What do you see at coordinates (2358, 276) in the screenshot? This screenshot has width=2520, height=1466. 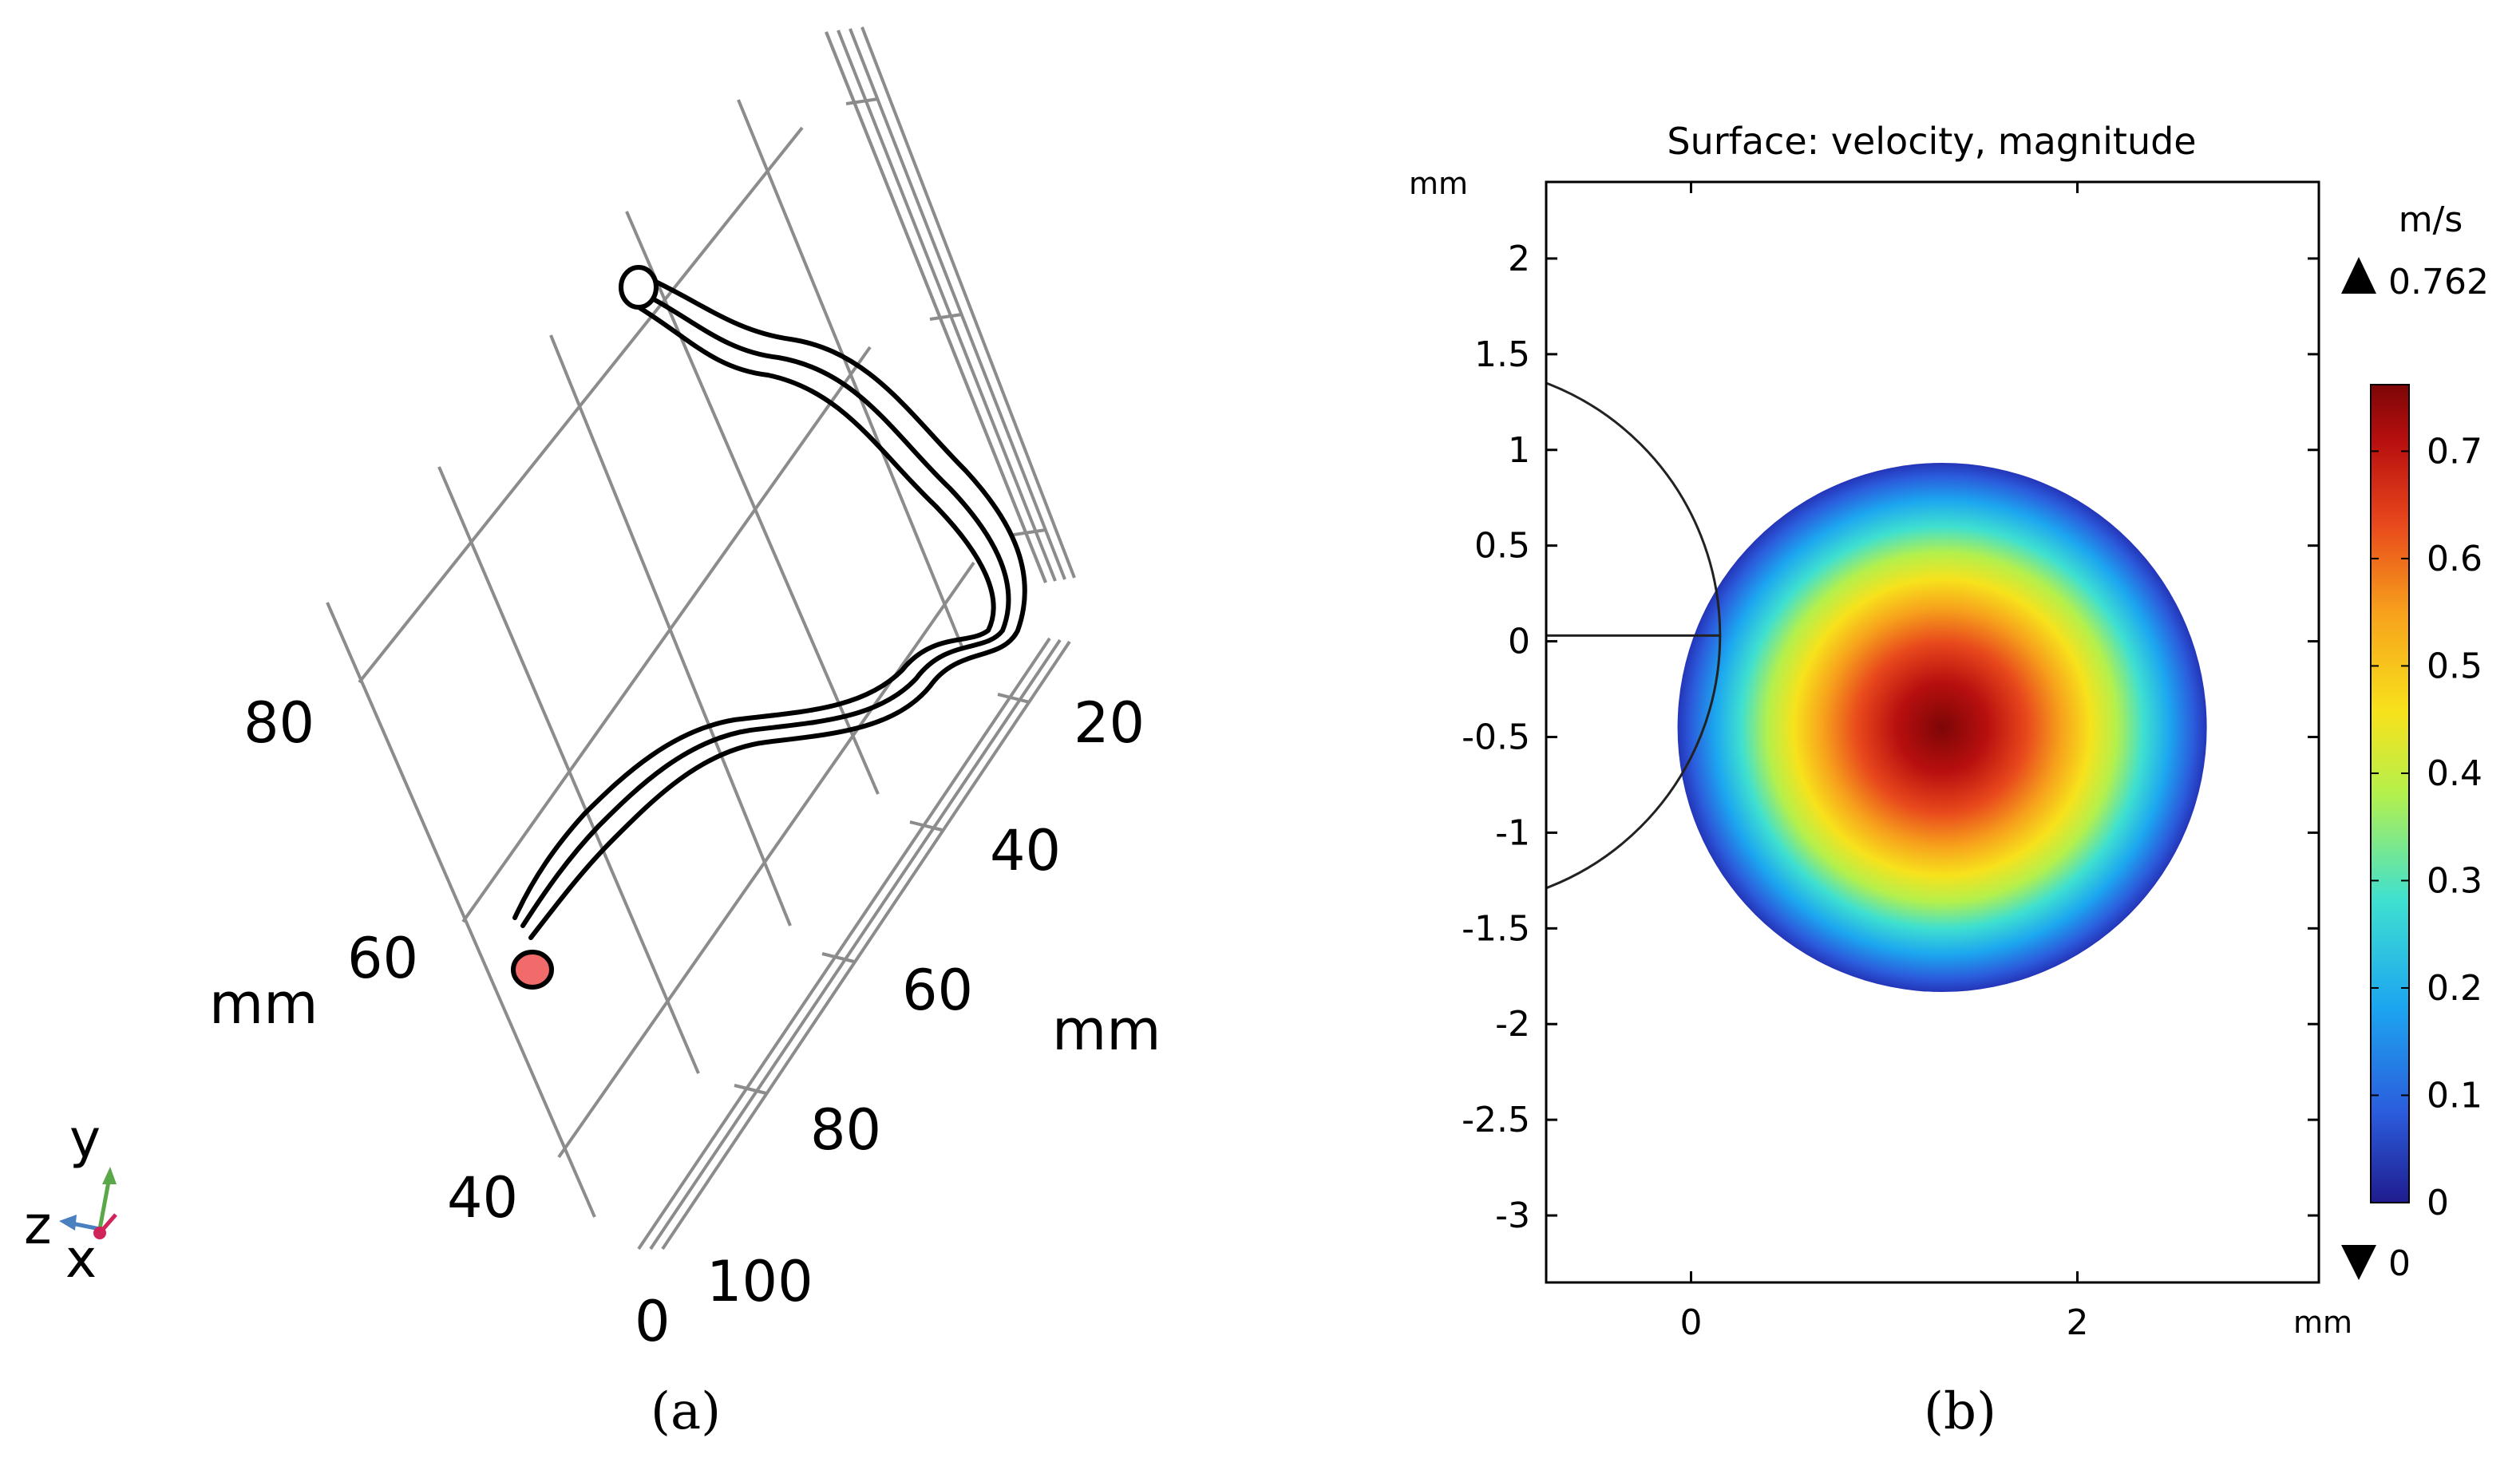 I see `max-triangle-icon` at bounding box center [2358, 276].